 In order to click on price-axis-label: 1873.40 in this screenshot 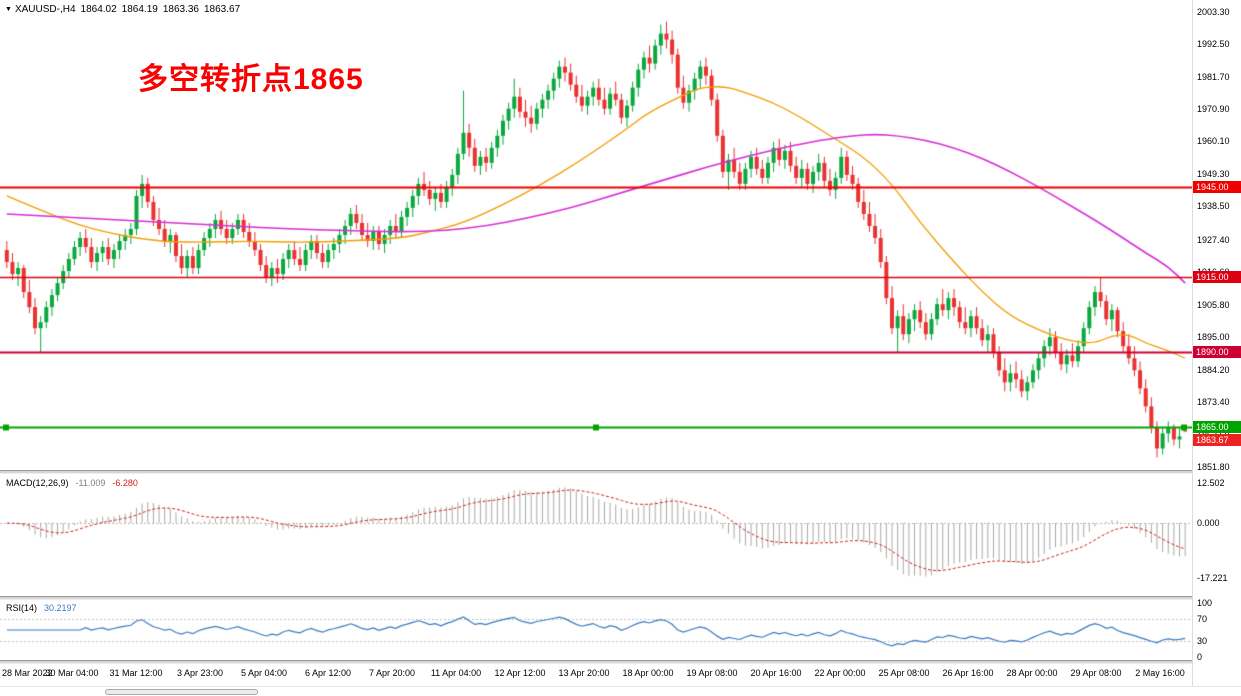, I will do `click(1213, 402)`.